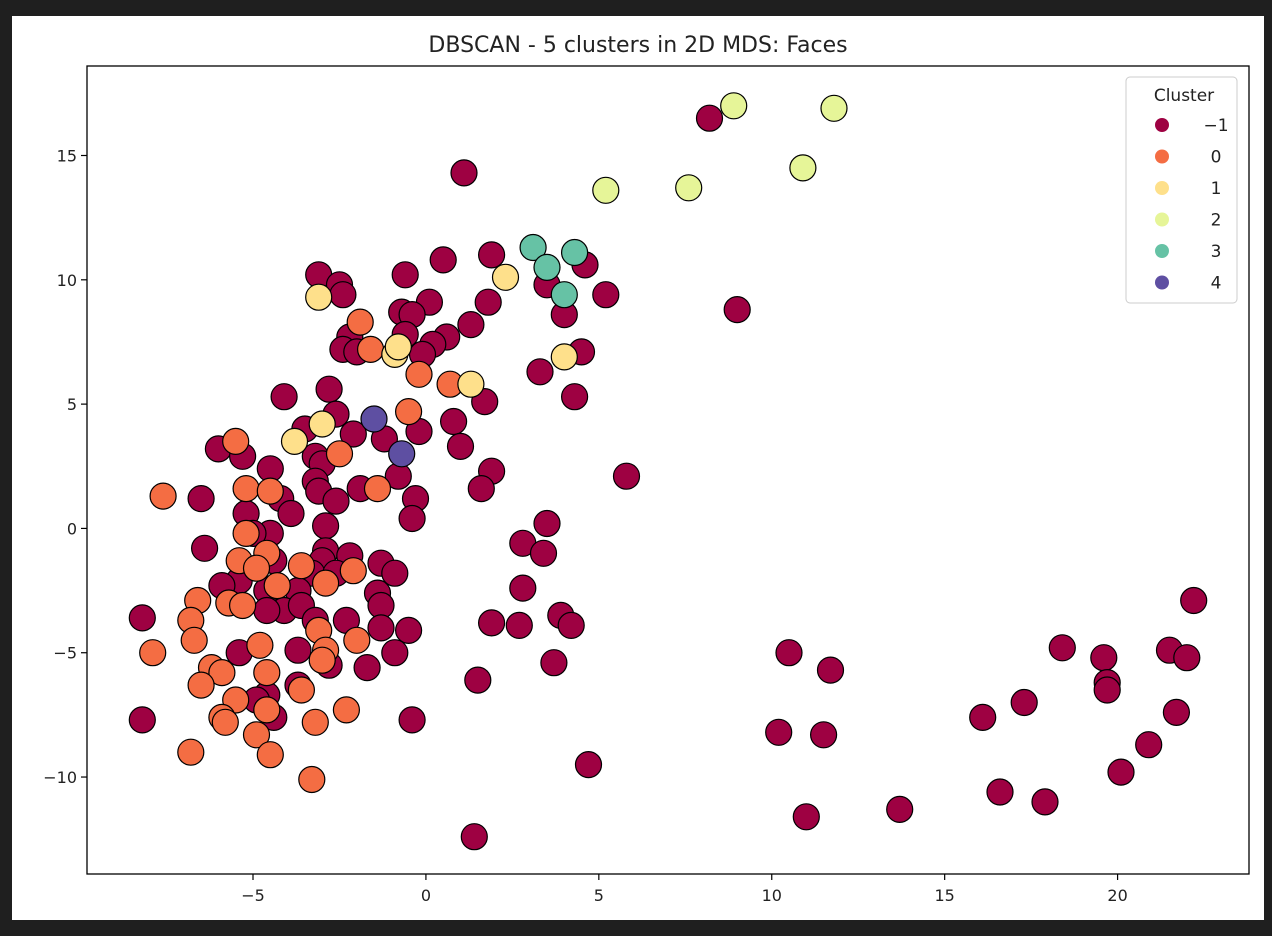  I want to click on y-tick-label: 5, so click(72, 404).